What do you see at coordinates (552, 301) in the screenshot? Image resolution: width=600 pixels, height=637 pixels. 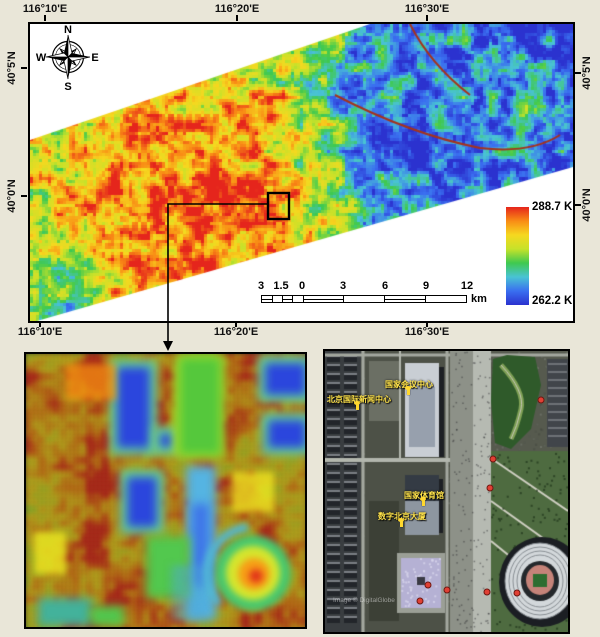 I see `legend-min-label: 262.2 K` at bounding box center [552, 301].